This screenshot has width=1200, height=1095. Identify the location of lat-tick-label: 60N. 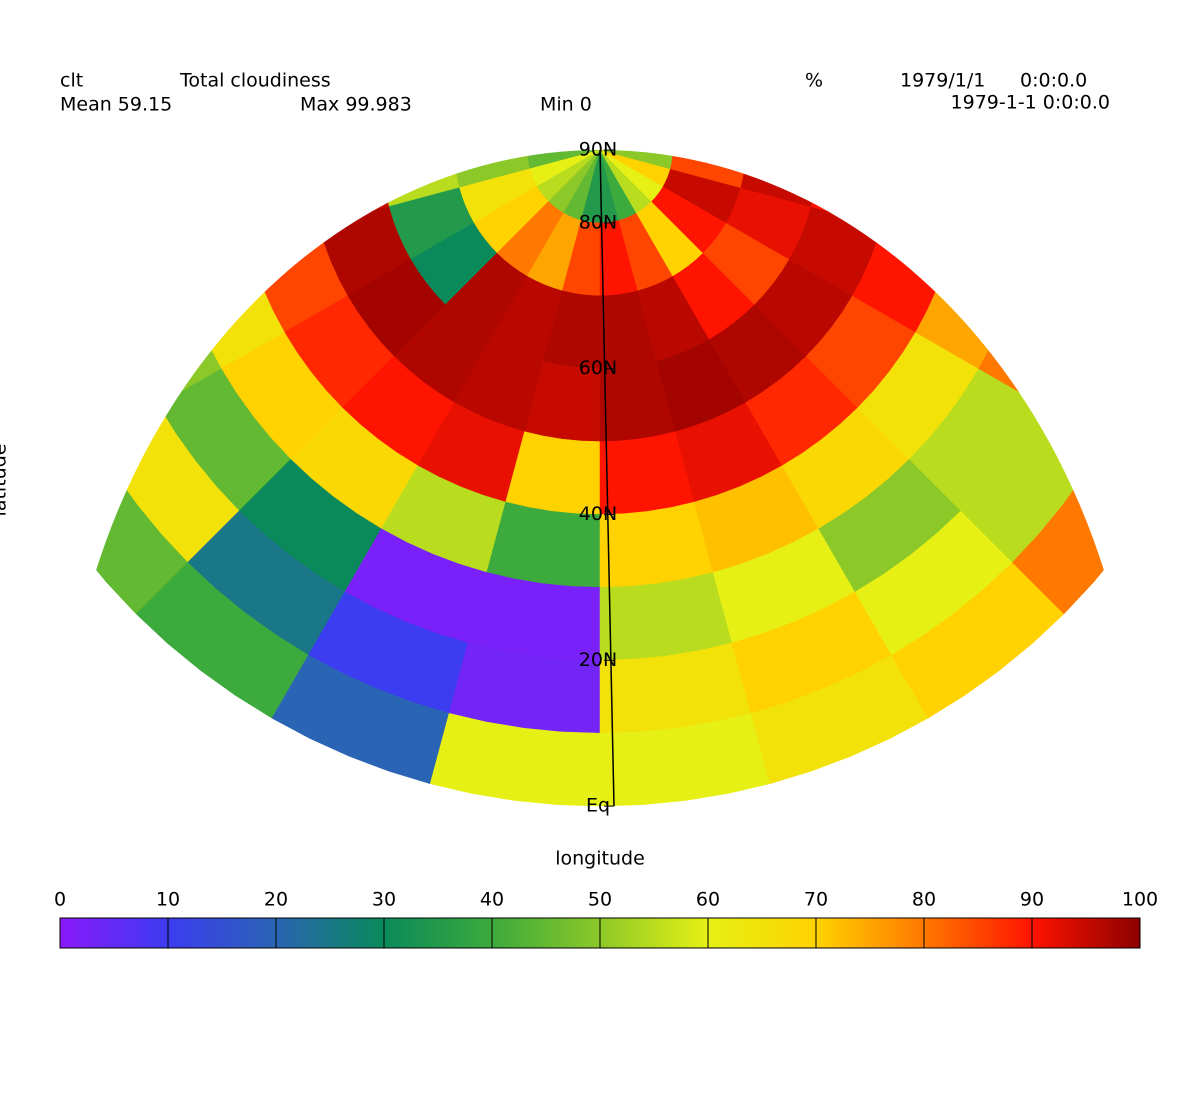
(598, 368).